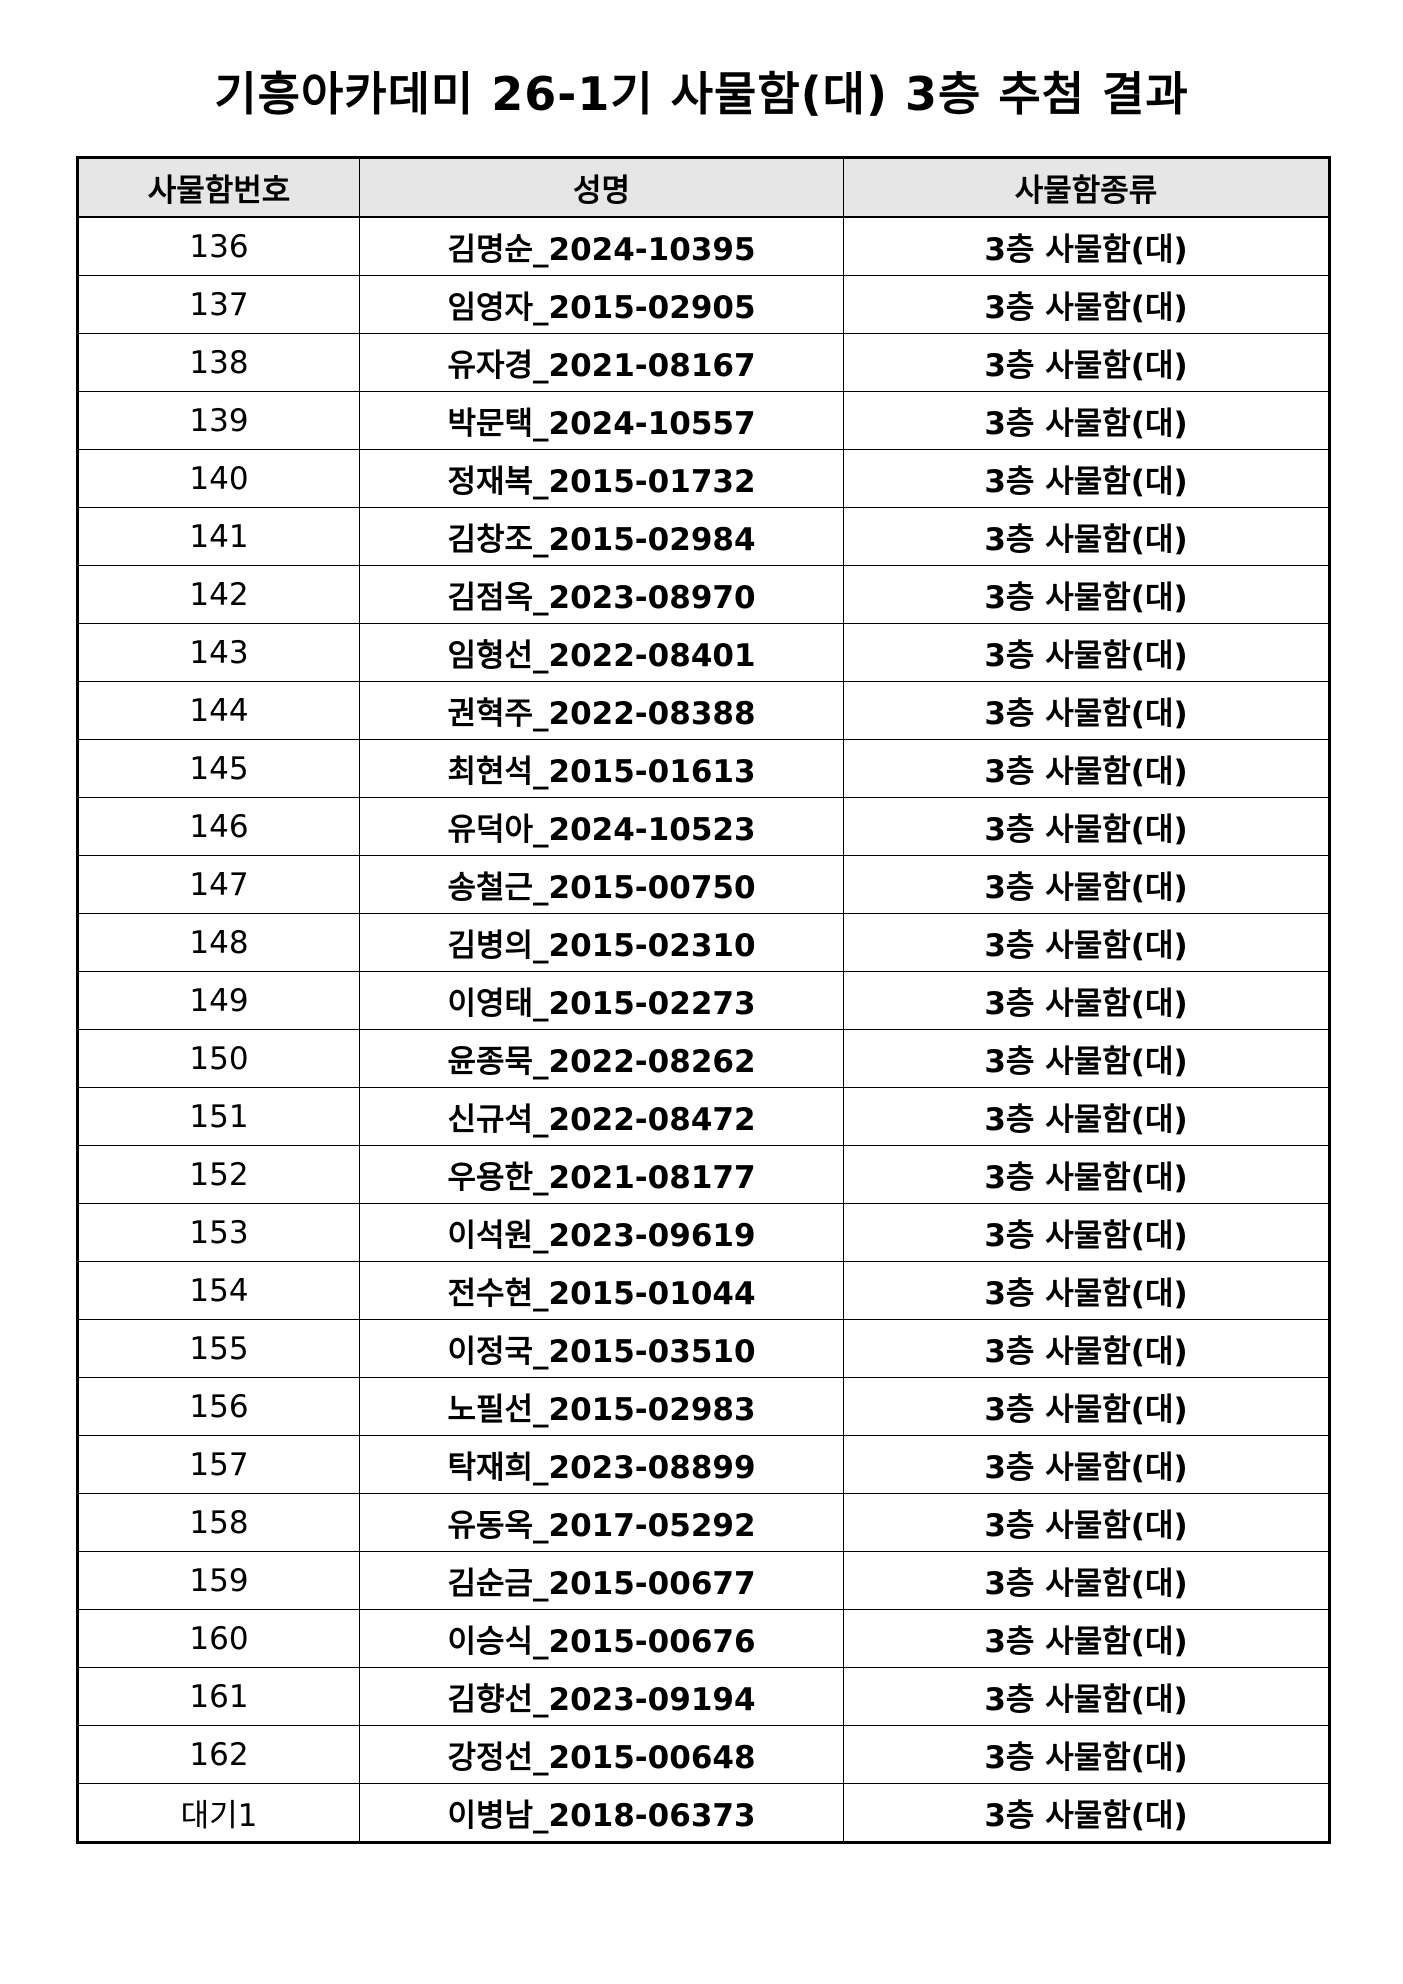 Image resolution: width=1403 pixels, height=1984 pixels. What do you see at coordinates (218, 478) in the screenshot?
I see `table-cell: 140` at bounding box center [218, 478].